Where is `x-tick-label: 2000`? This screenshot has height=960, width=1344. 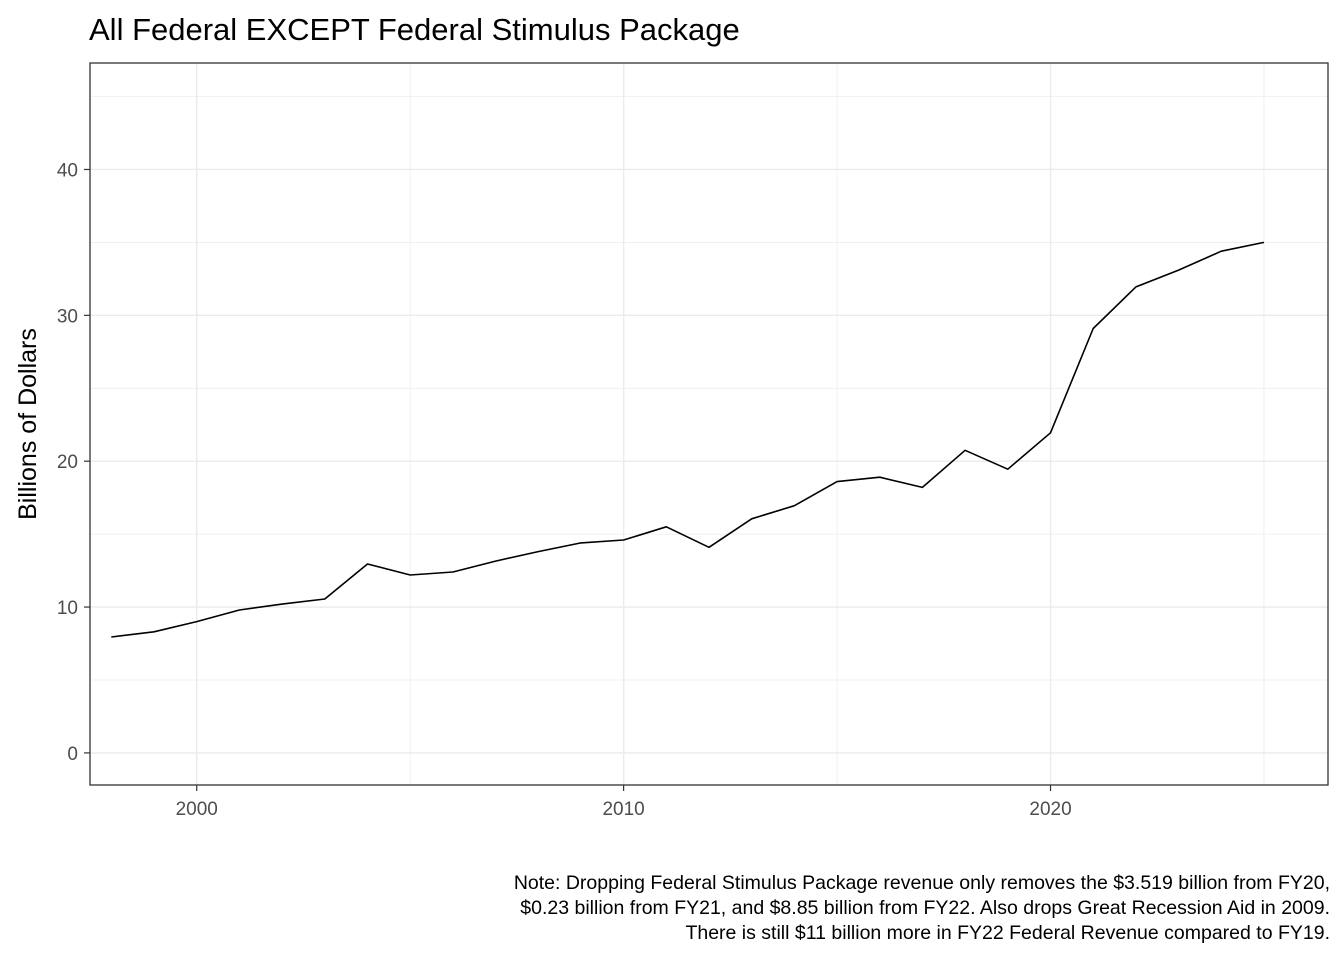
x-tick-label: 2000 is located at coordinates (197, 809).